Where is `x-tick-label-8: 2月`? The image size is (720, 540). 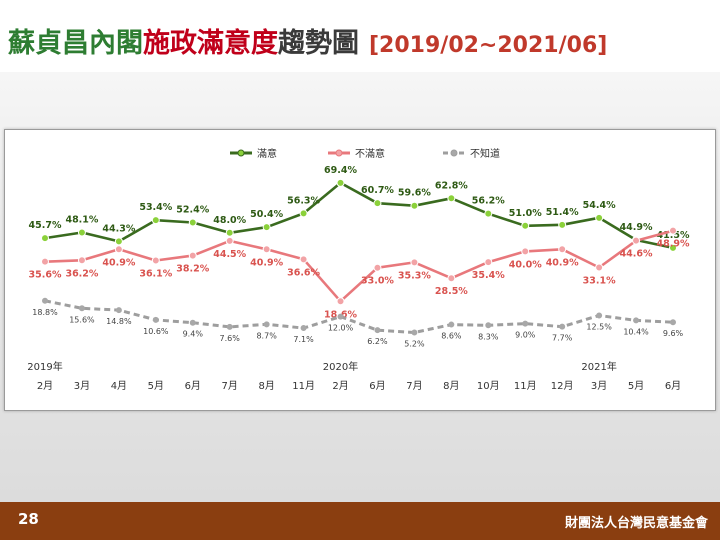
x-tick-label-8: 2月 is located at coordinates (340, 386).